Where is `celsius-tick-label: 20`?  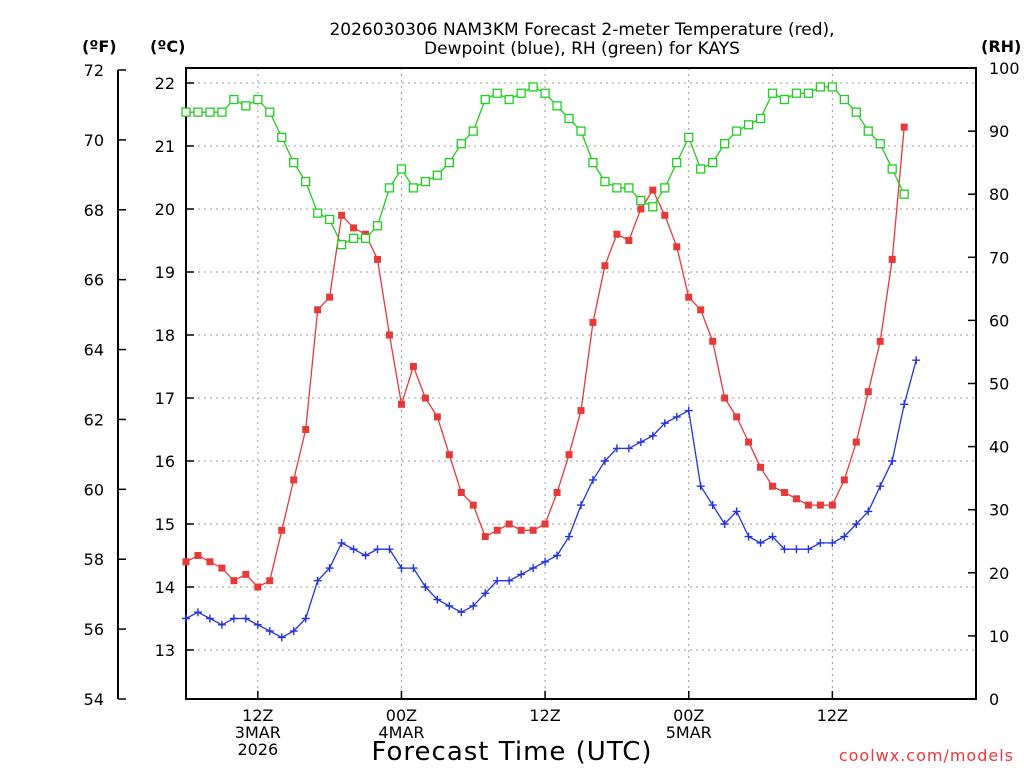 celsius-tick-label: 20 is located at coordinates (165, 209).